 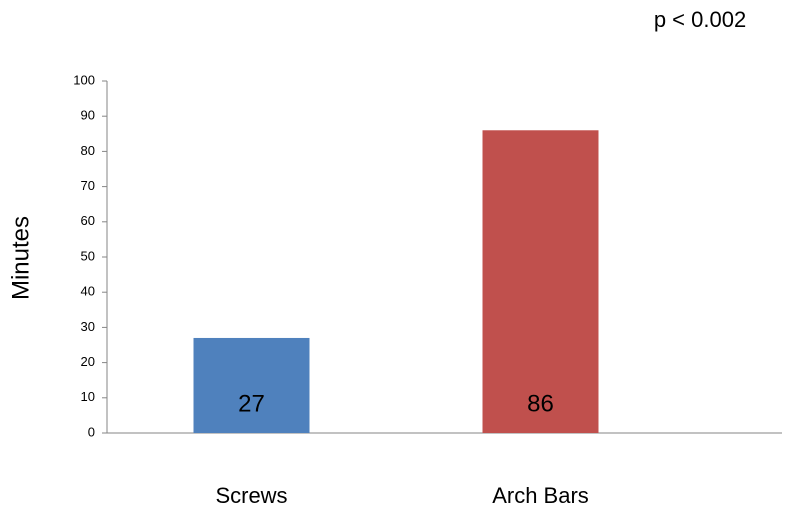 What do you see at coordinates (88, 185) in the screenshot?
I see `y-tick-label: 70` at bounding box center [88, 185].